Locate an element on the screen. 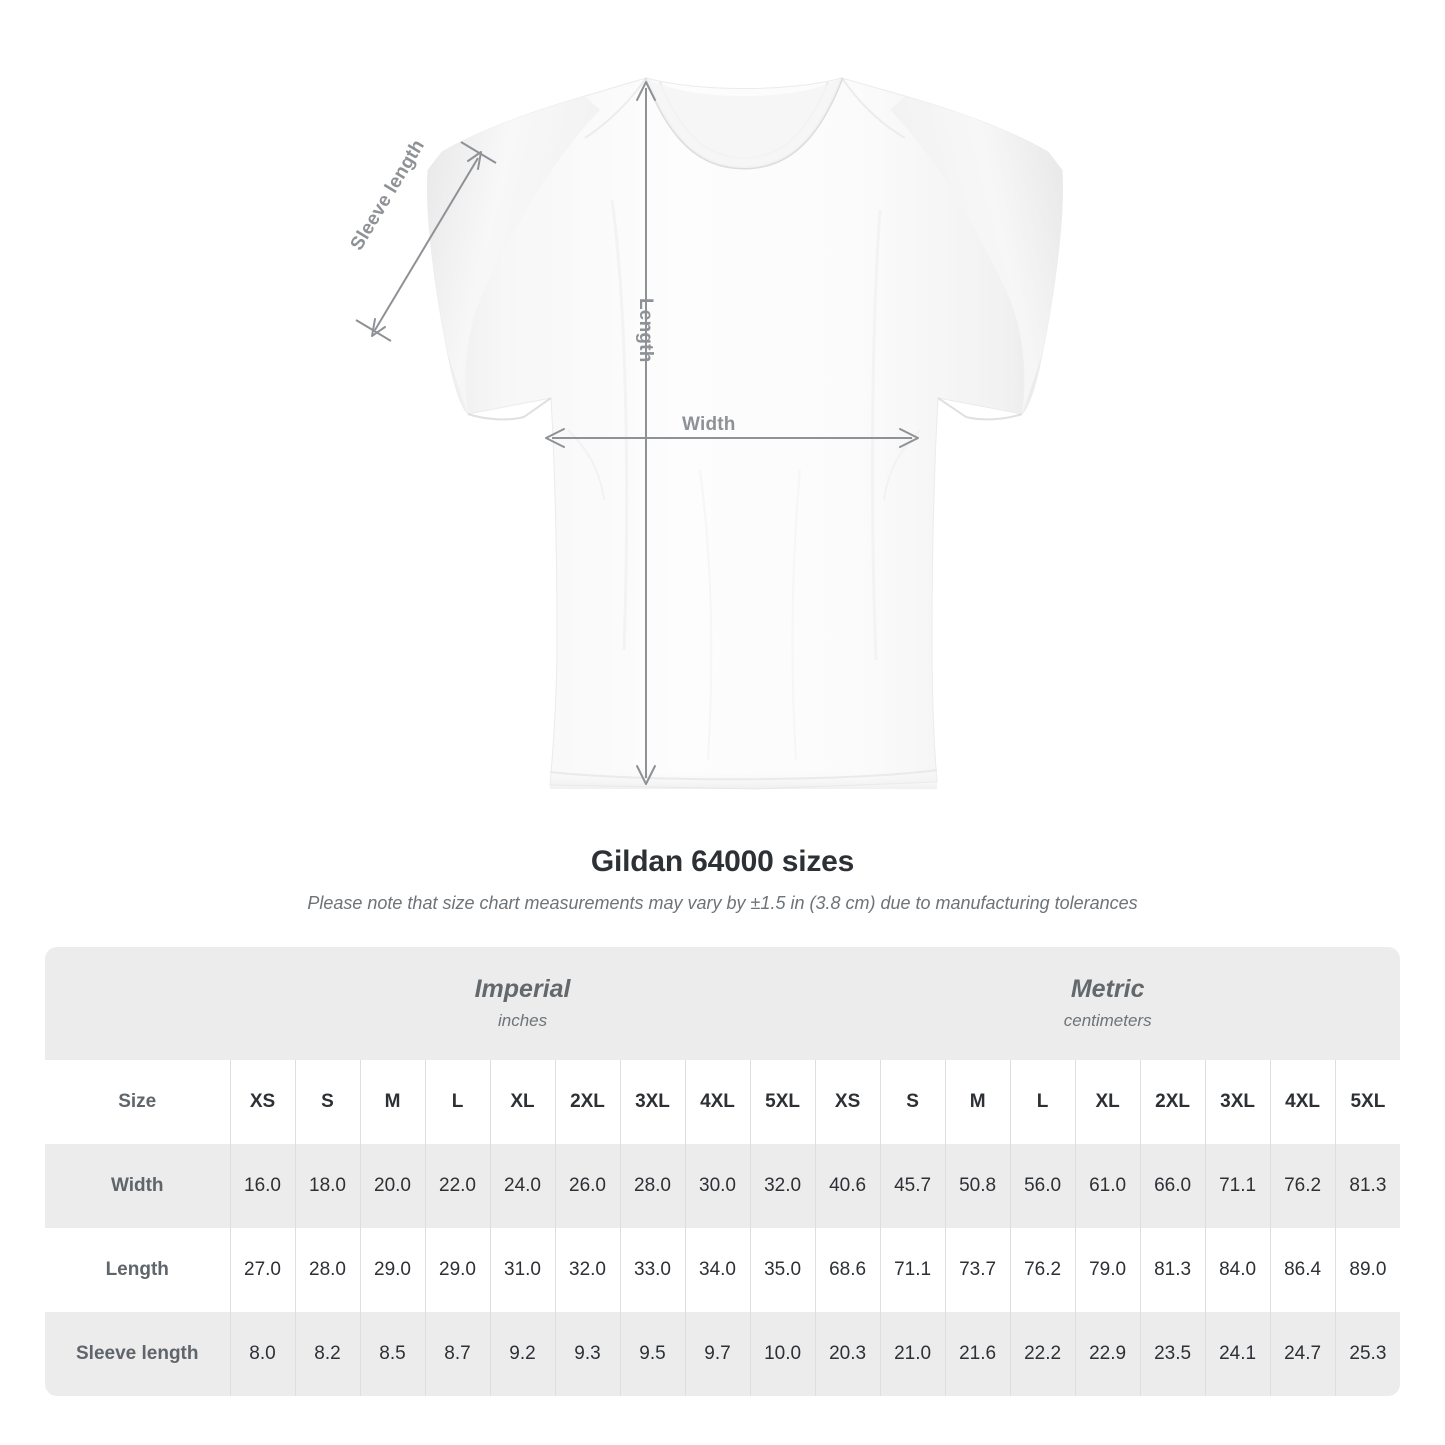 The height and width of the screenshot is (1445, 1445). cell-metric-3xl: 71.1 is located at coordinates (1237, 1186).